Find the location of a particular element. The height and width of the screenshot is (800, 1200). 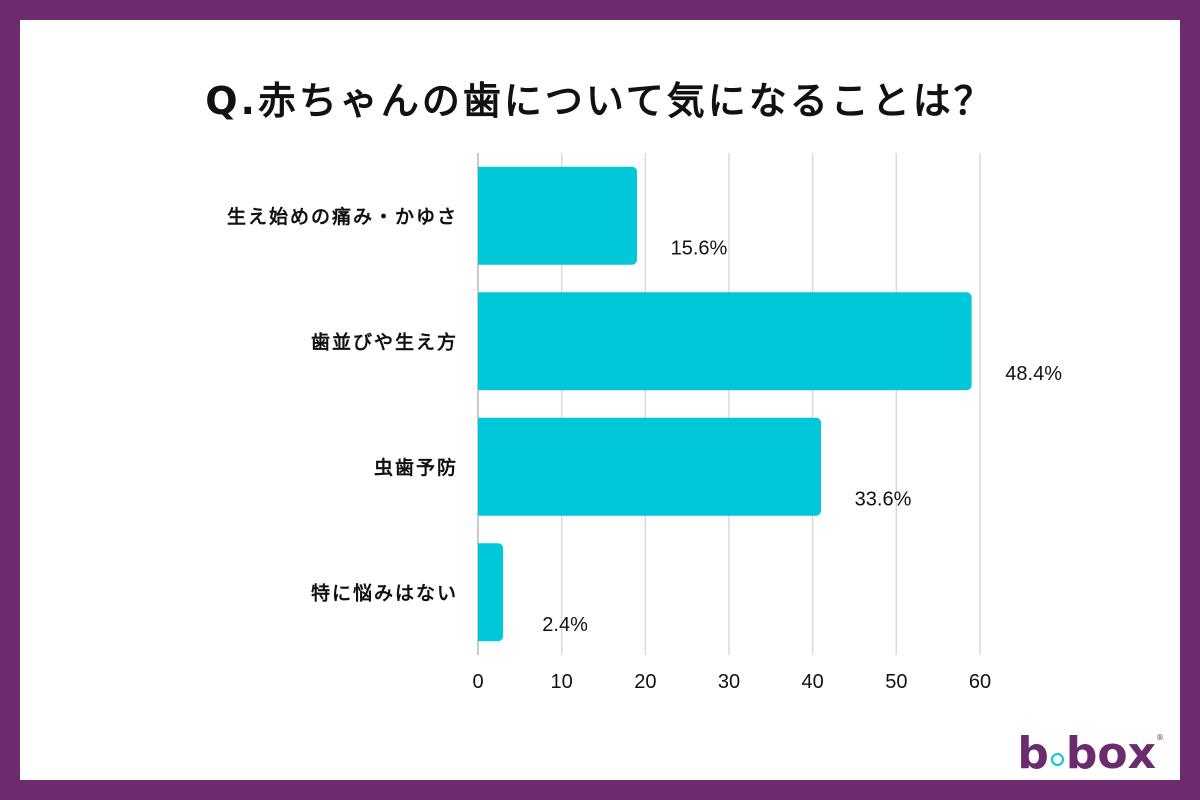

value-label: 2.4% is located at coordinates (565, 625).